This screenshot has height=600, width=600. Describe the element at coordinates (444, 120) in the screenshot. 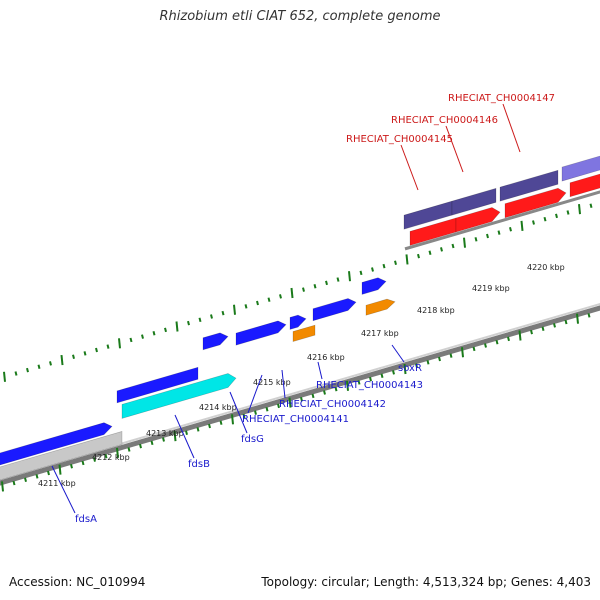

I see `gene-label: RHECIAT_CH0004146` at that location.